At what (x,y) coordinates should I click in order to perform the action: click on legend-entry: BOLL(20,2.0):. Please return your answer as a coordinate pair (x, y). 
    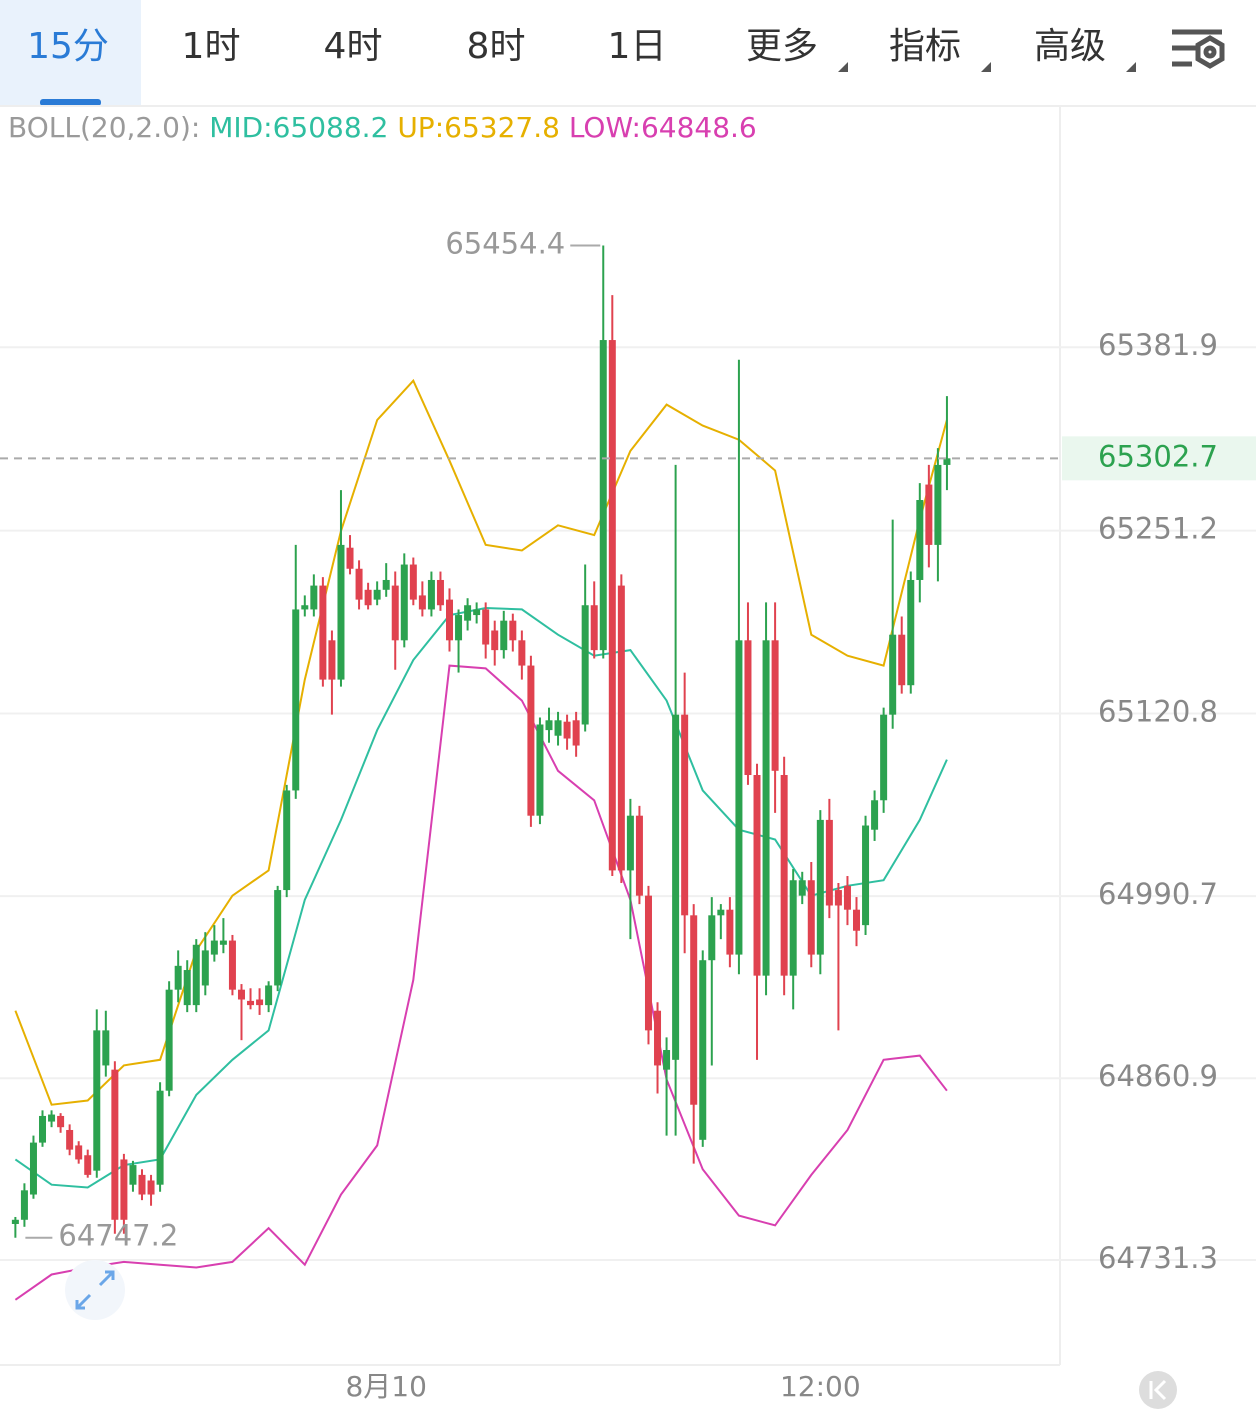
    Looking at the image, I should click on (104, 127).